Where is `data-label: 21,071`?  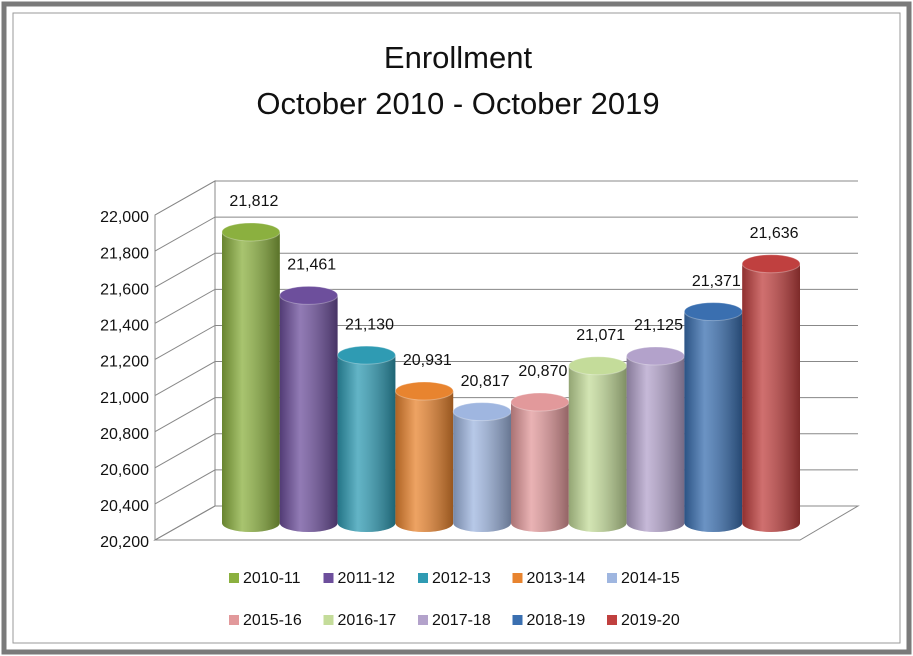
data-label: 21,071 is located at coordinates (600, 335).